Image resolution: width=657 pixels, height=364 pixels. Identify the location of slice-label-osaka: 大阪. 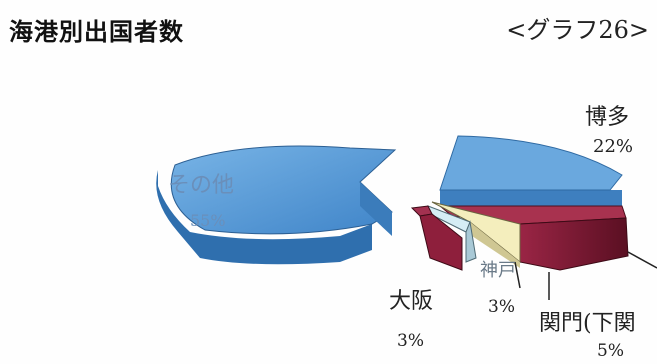
(411, 301).